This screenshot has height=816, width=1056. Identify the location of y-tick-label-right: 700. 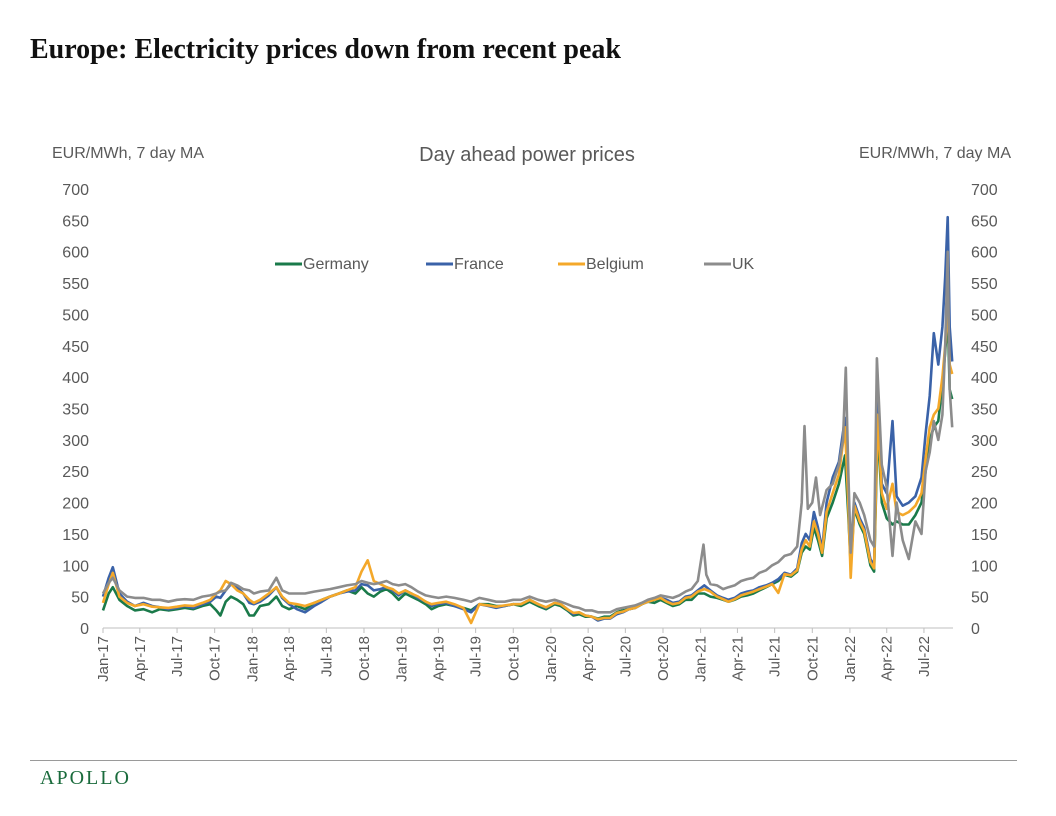
(984, 190).